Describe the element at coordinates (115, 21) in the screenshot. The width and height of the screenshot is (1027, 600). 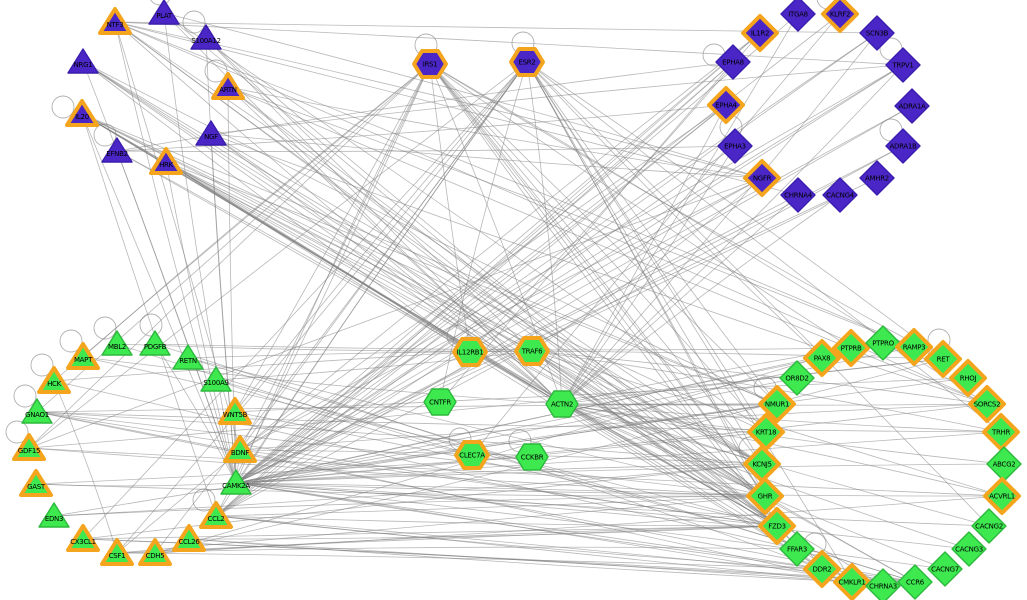
I see `node-NTF3: NTF3` at that location.